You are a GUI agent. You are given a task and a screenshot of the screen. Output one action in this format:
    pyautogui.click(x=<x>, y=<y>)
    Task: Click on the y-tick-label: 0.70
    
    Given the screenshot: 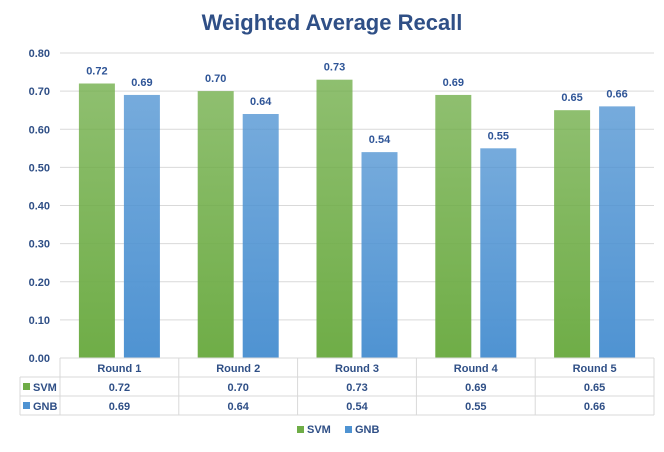 What is the action you would take?
    pyautogui.click(x=39, y=92)
    